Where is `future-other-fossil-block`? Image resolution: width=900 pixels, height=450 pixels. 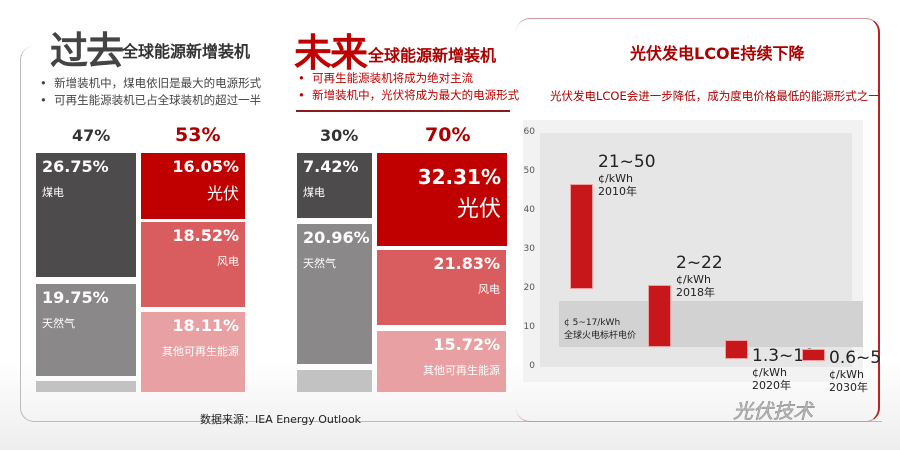
future-other-fossil-block is located at coordinates (334, 381).